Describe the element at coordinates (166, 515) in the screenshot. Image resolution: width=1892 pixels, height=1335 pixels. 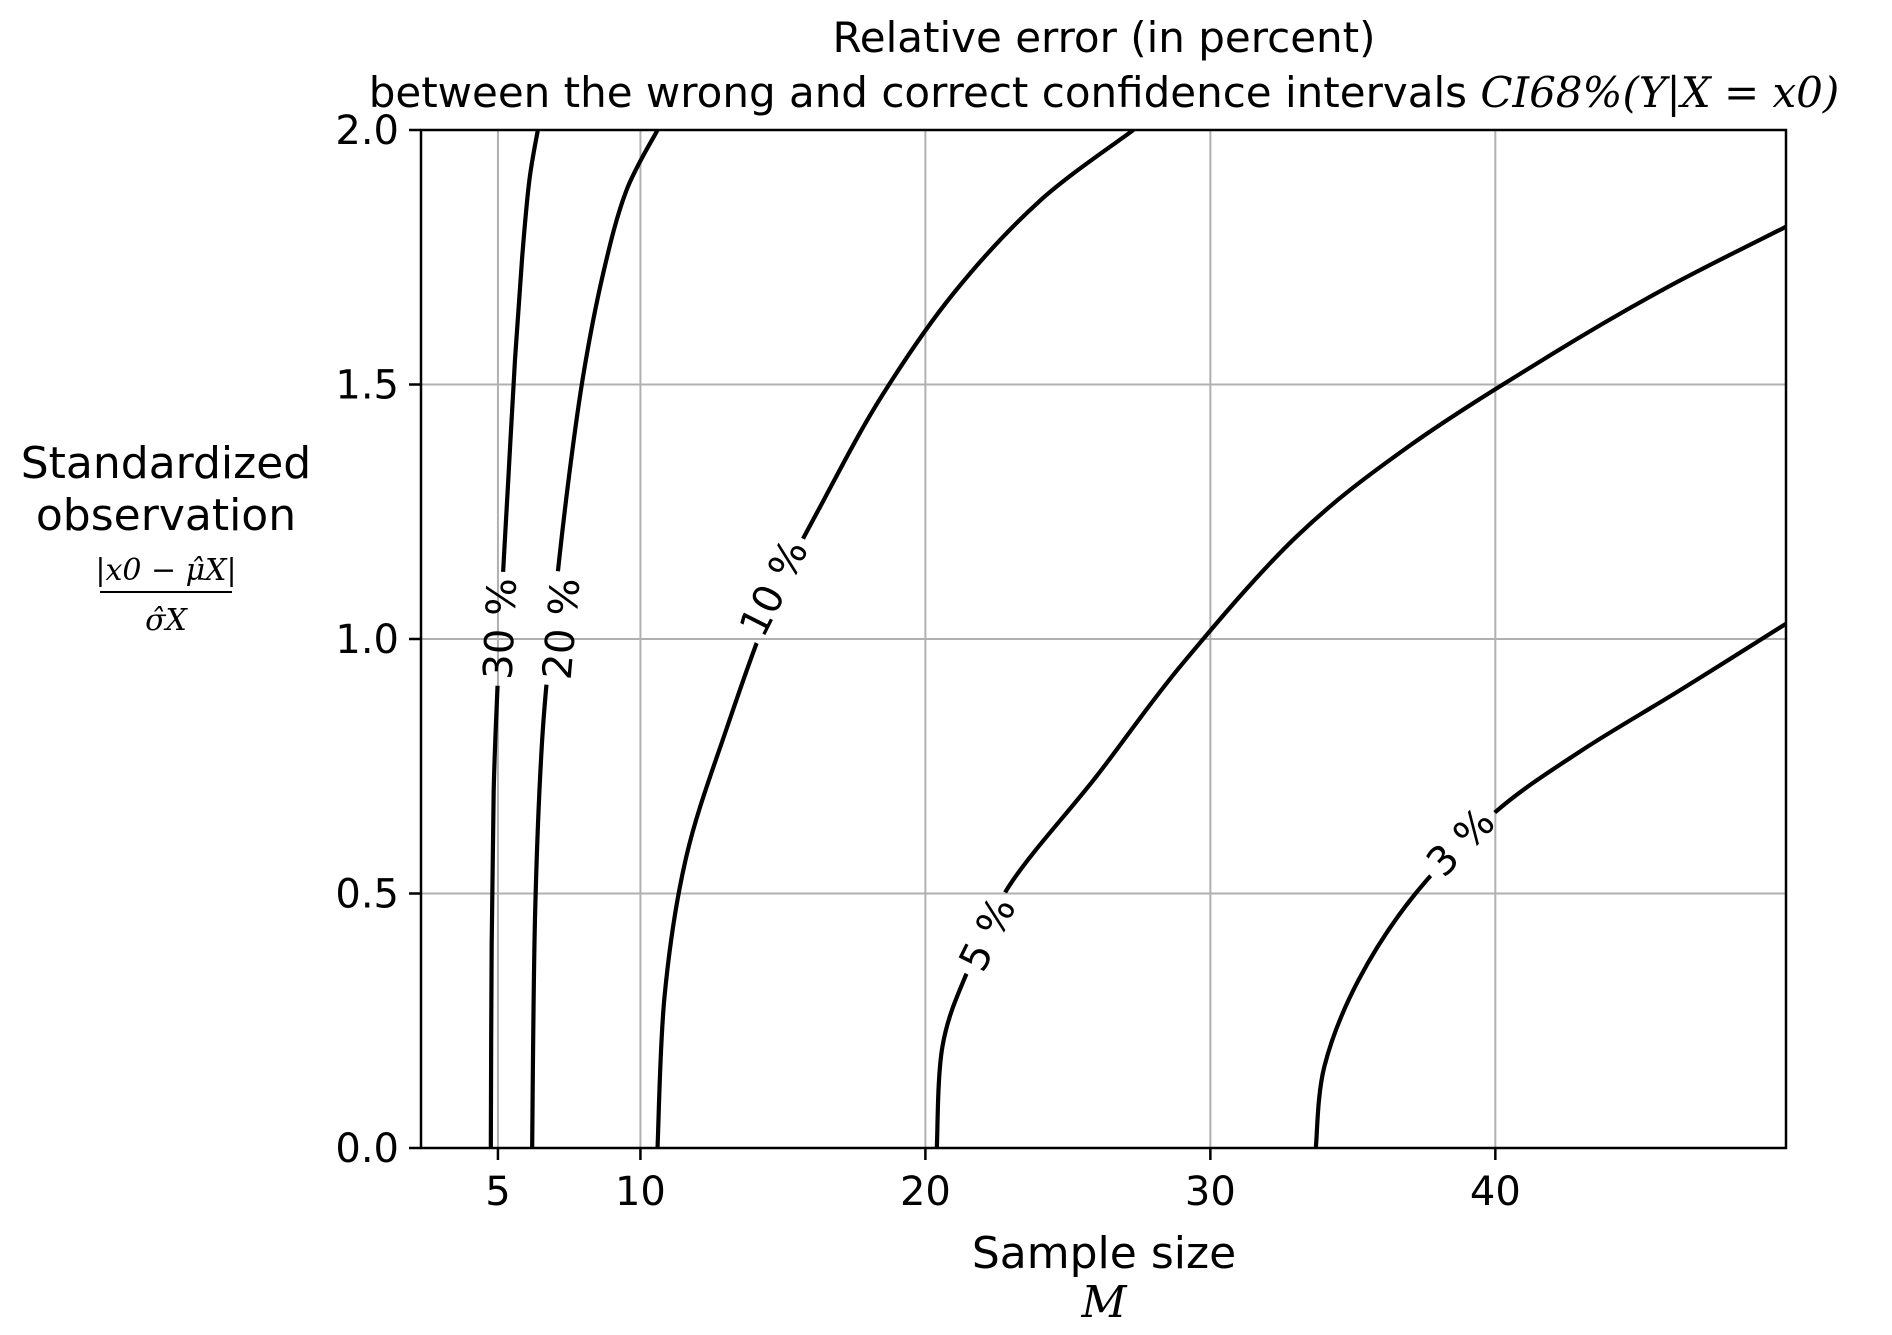
I see `y-axis-label-line2: observation` at that location.